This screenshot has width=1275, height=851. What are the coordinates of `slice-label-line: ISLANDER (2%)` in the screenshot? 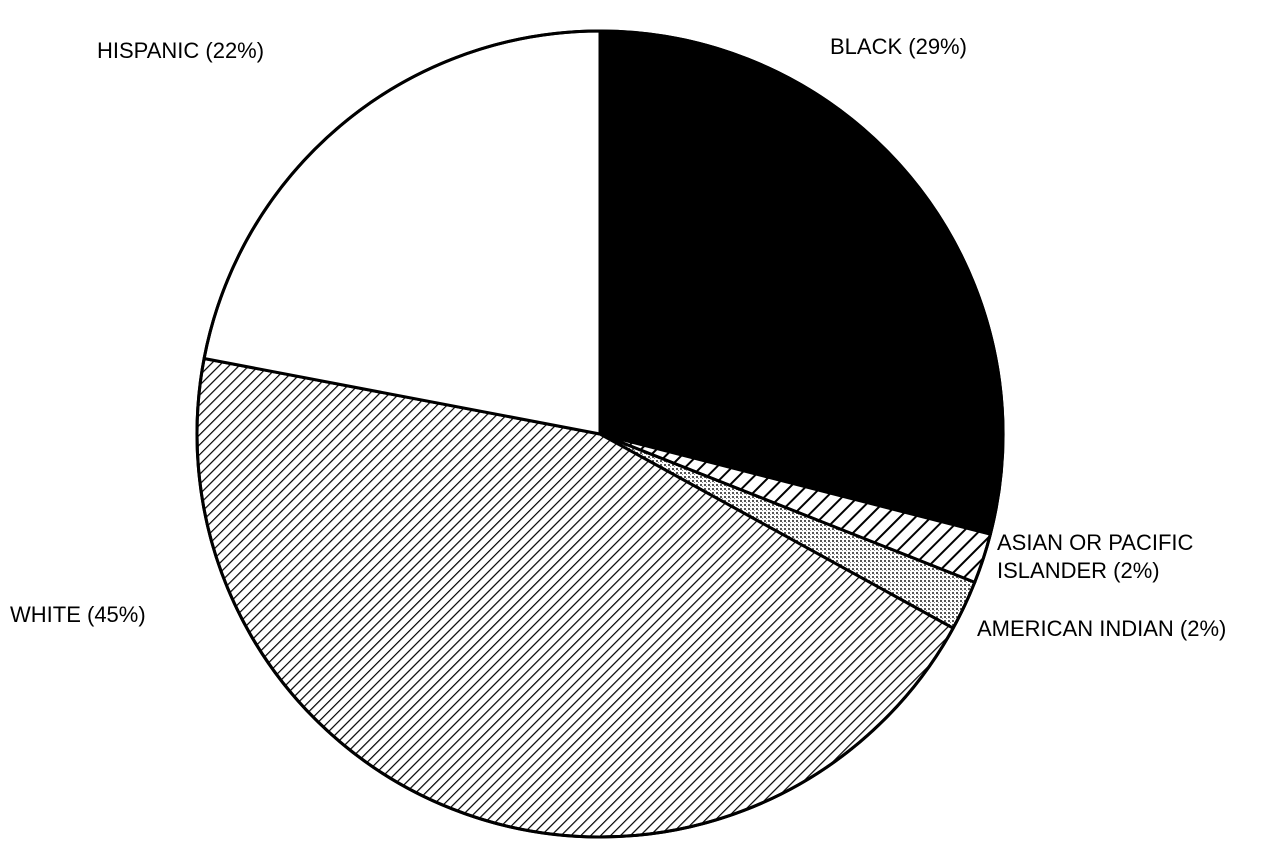 It's located at (1078, 570).